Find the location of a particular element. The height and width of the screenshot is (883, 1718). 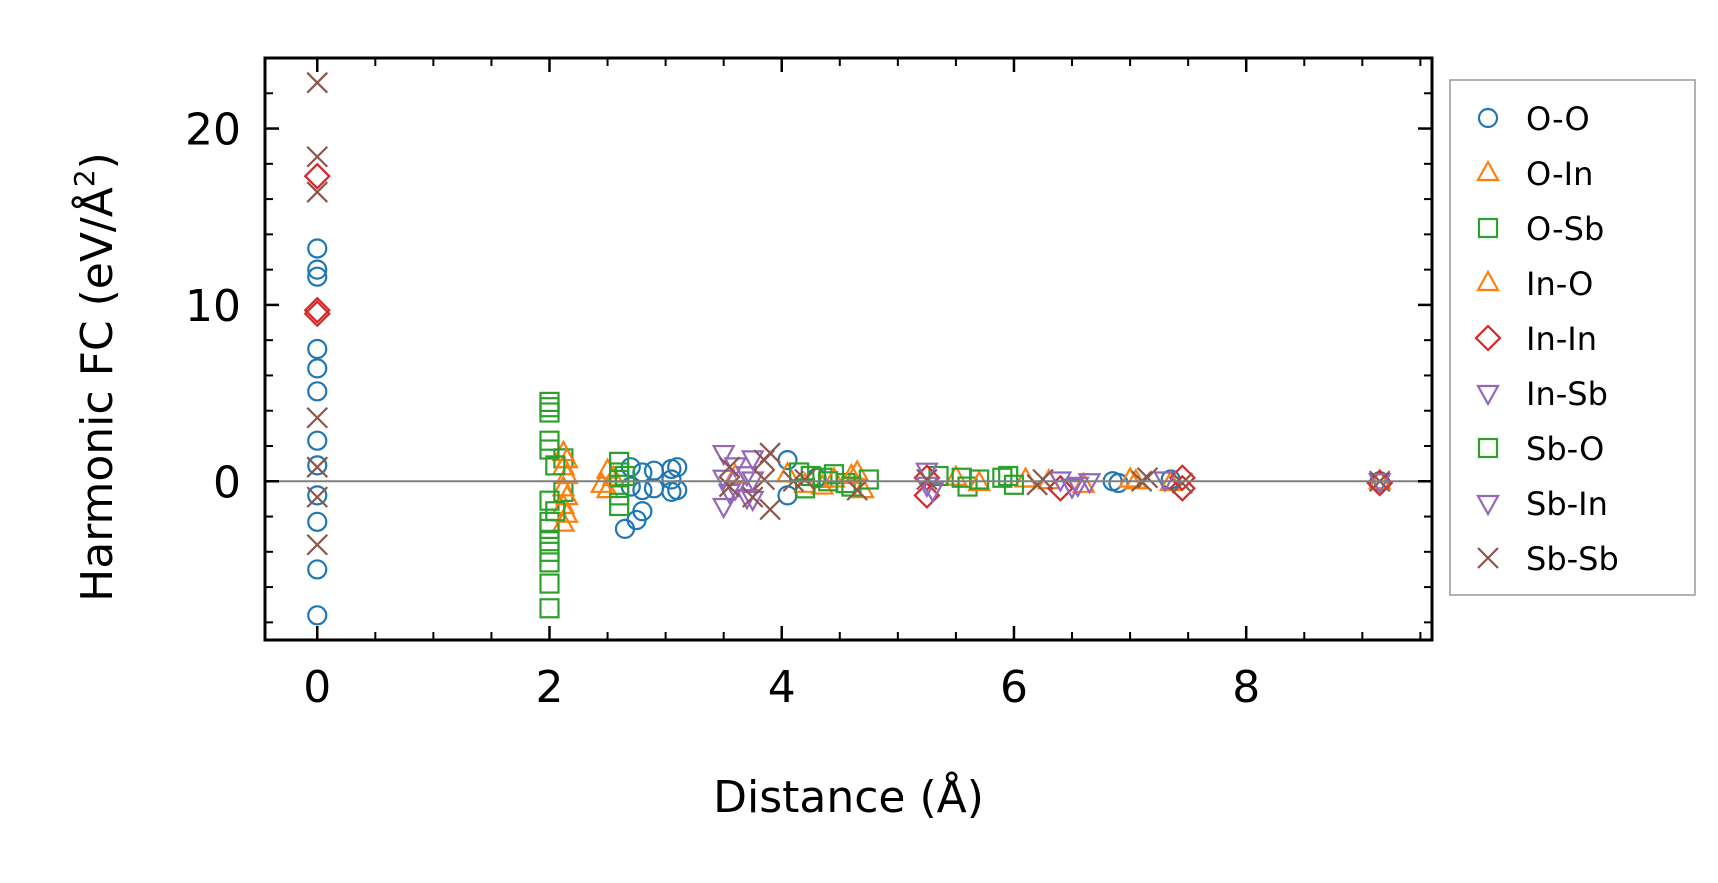

legend: O-O O-In O-Sb In-O In-In In-Sb Sb-O Sb-In Sb-Sb is located at coordinates (1572, 337).